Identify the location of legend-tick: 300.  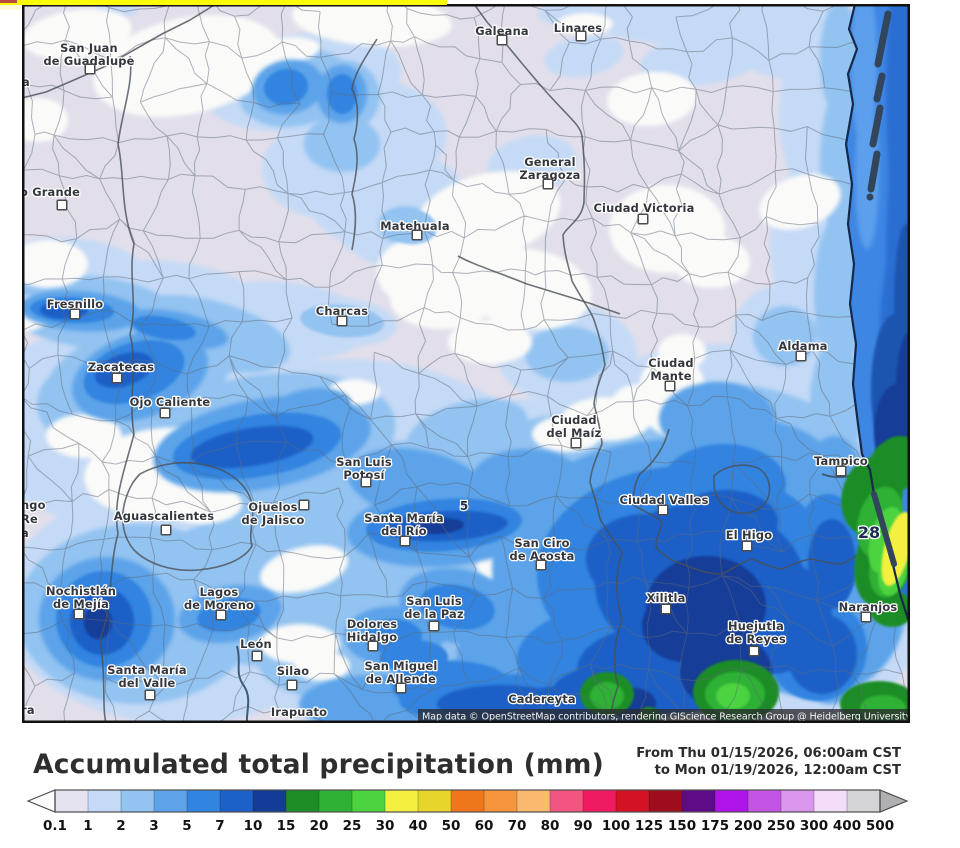
(814, 826).